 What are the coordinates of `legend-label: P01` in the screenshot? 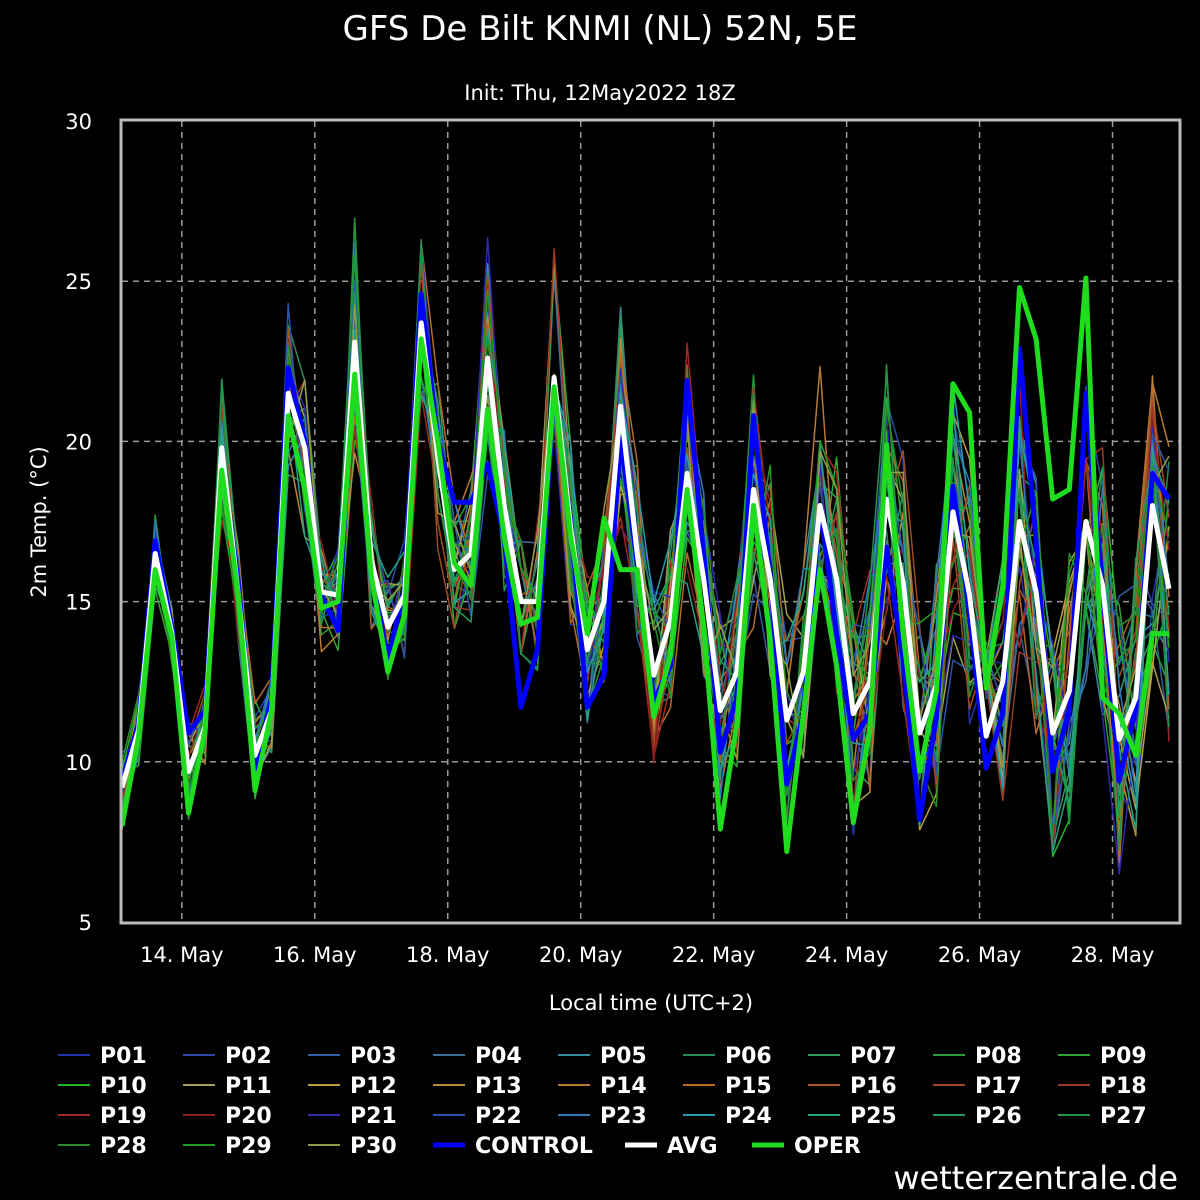 It's located at (123, 1056).